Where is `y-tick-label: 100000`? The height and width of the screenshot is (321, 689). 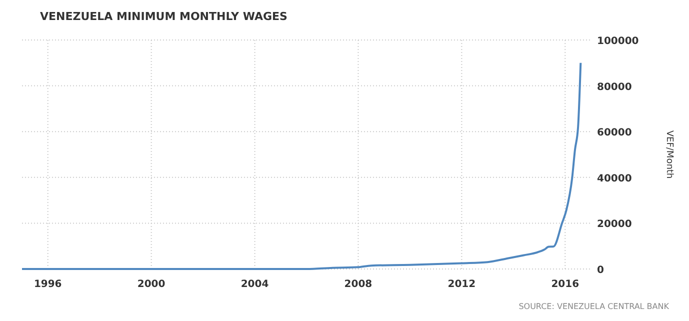
y-tick-label: 100000 is located at coordinates (618, 41).